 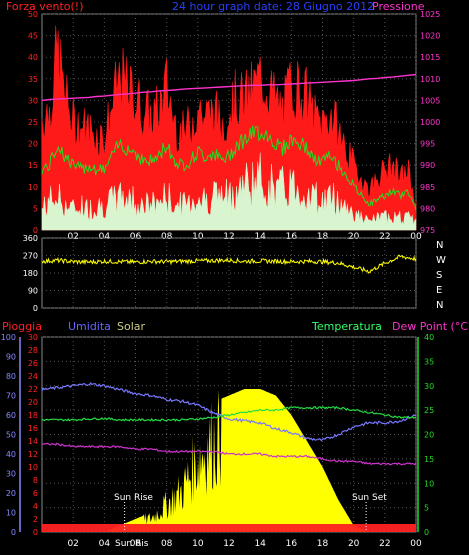 I want to click on rain-label: Pioggia, so click(x=22, y=326).